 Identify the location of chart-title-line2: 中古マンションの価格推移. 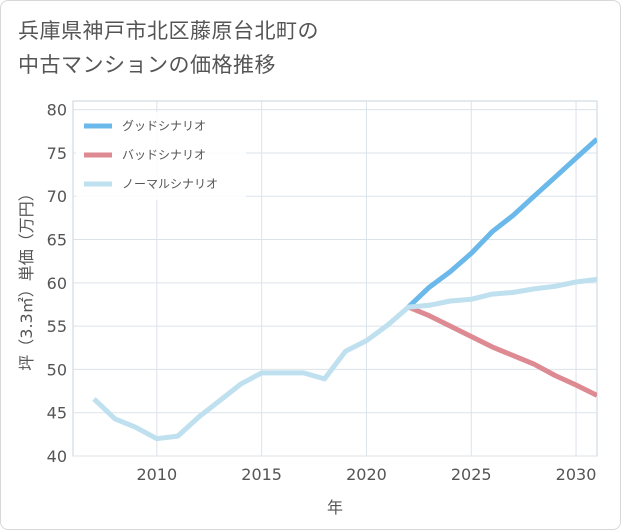
(147, 65).